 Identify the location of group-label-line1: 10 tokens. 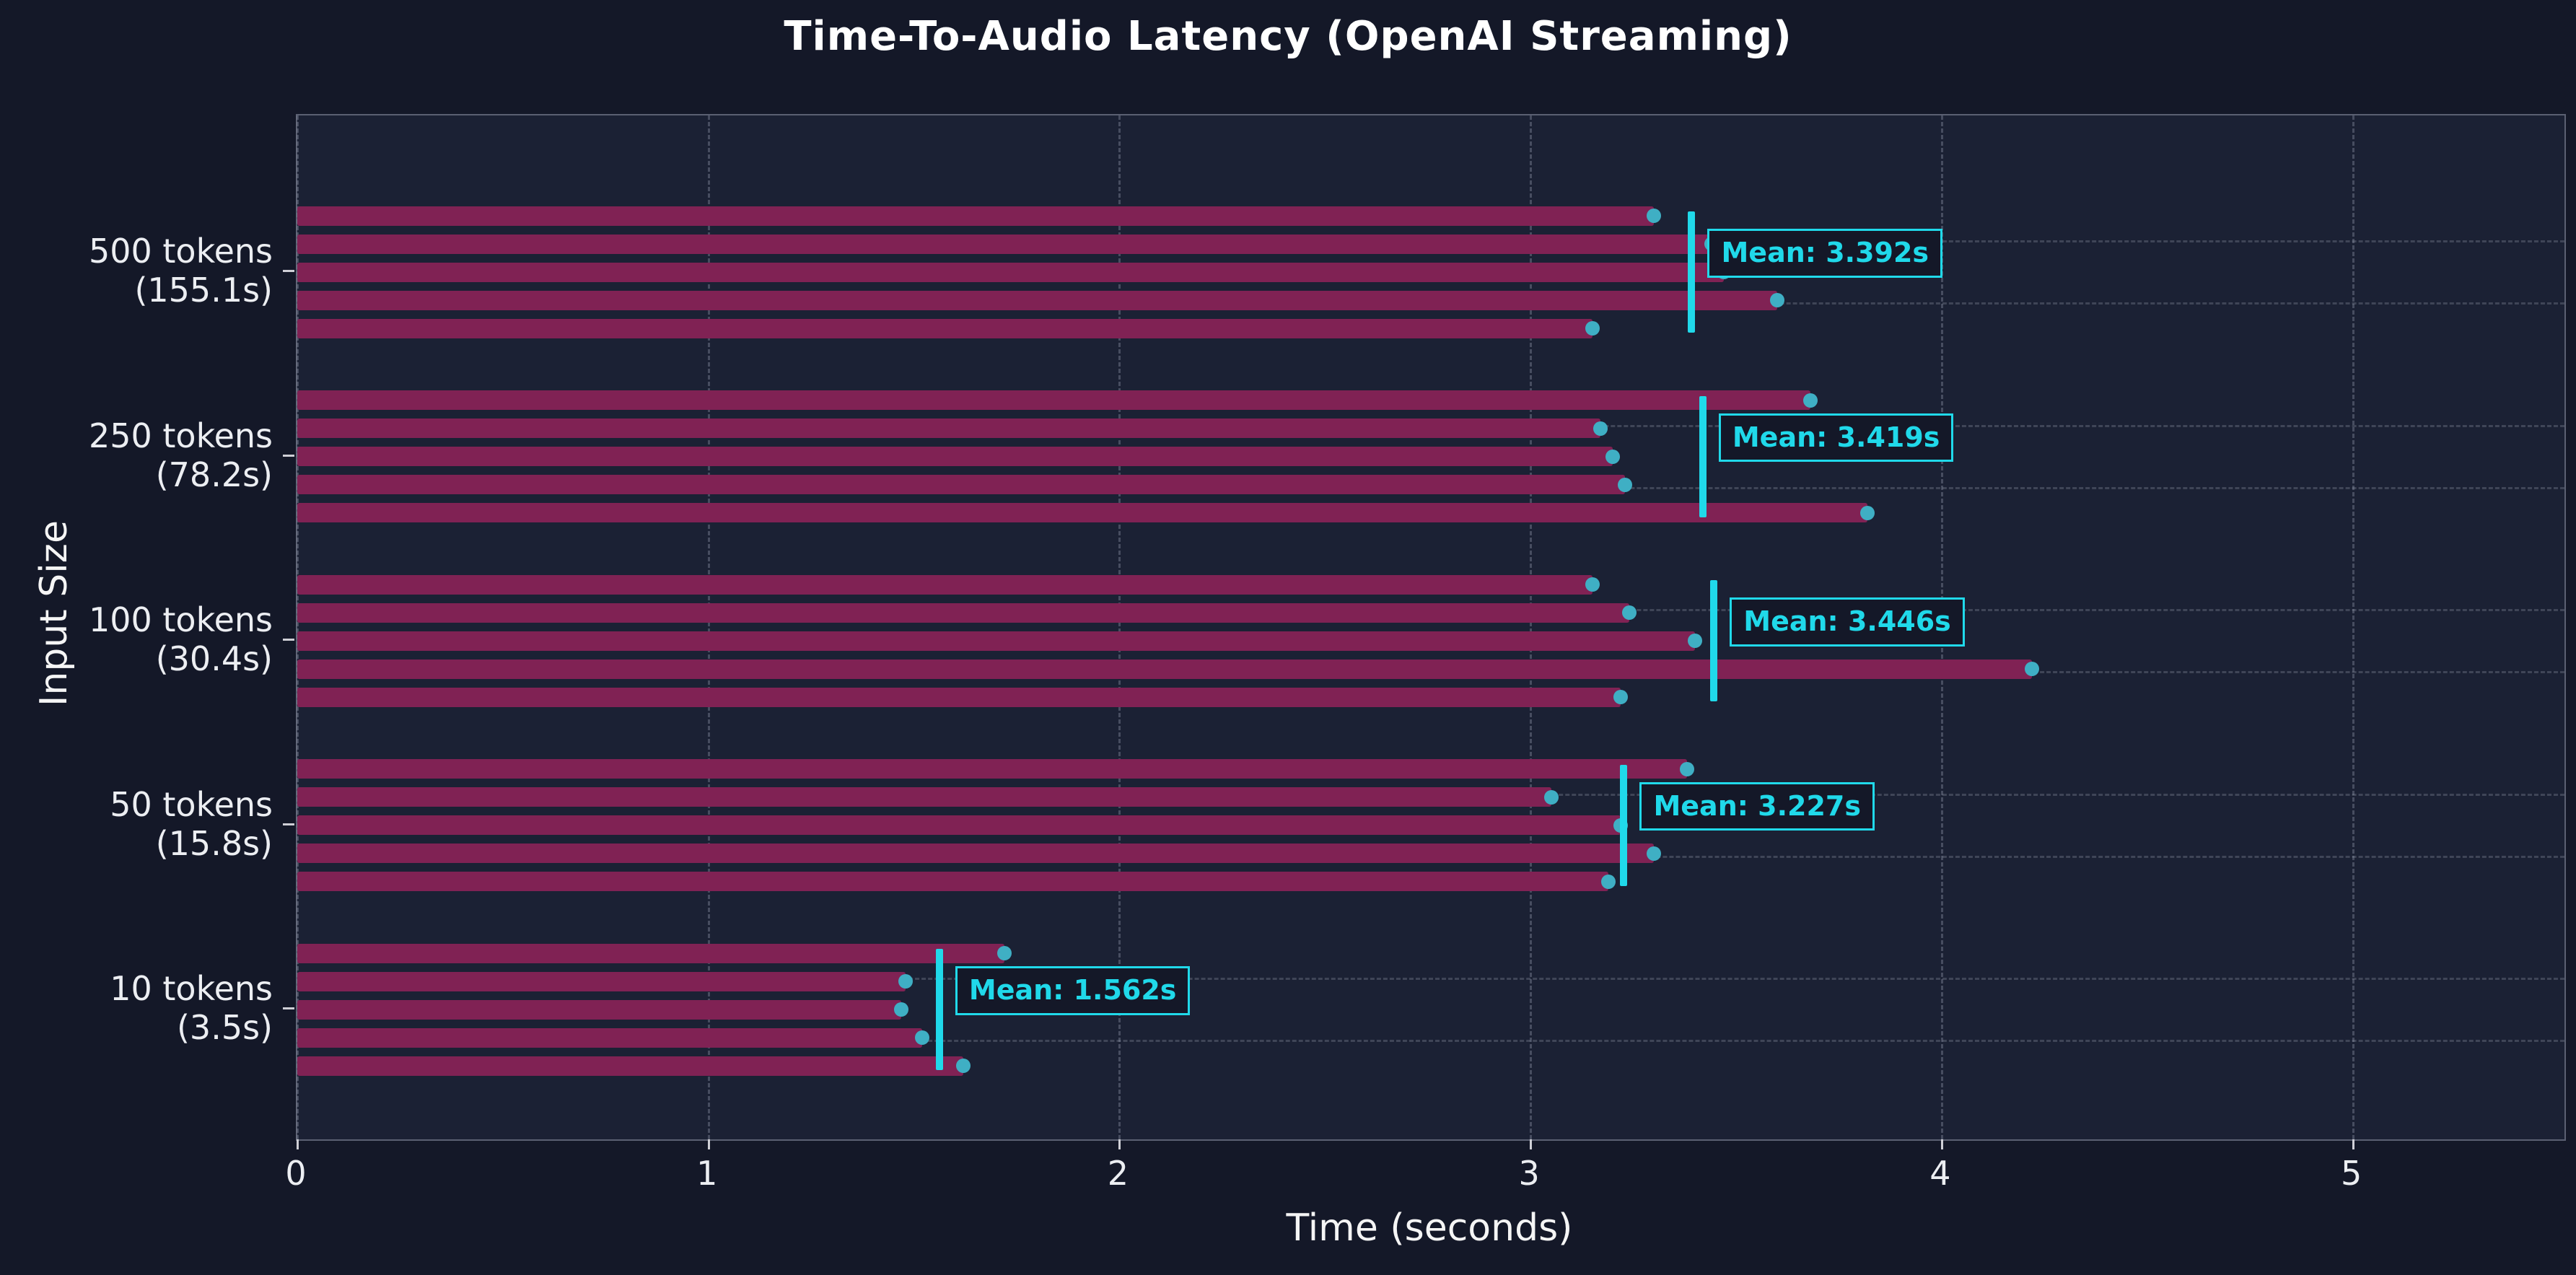
(191, 989).